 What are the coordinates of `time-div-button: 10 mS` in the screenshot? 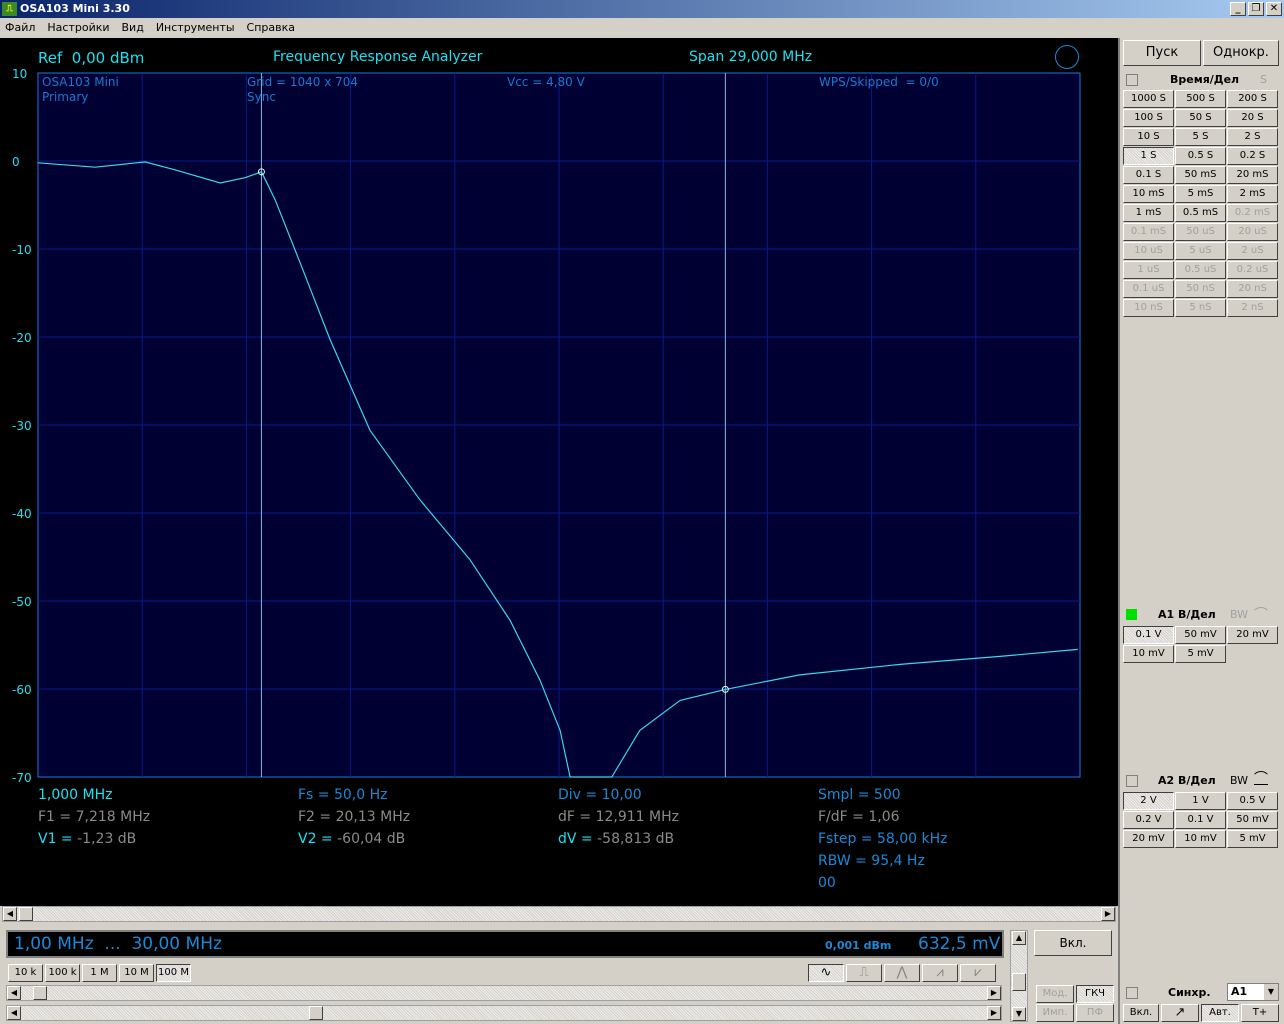 It's located at (1148, 194).